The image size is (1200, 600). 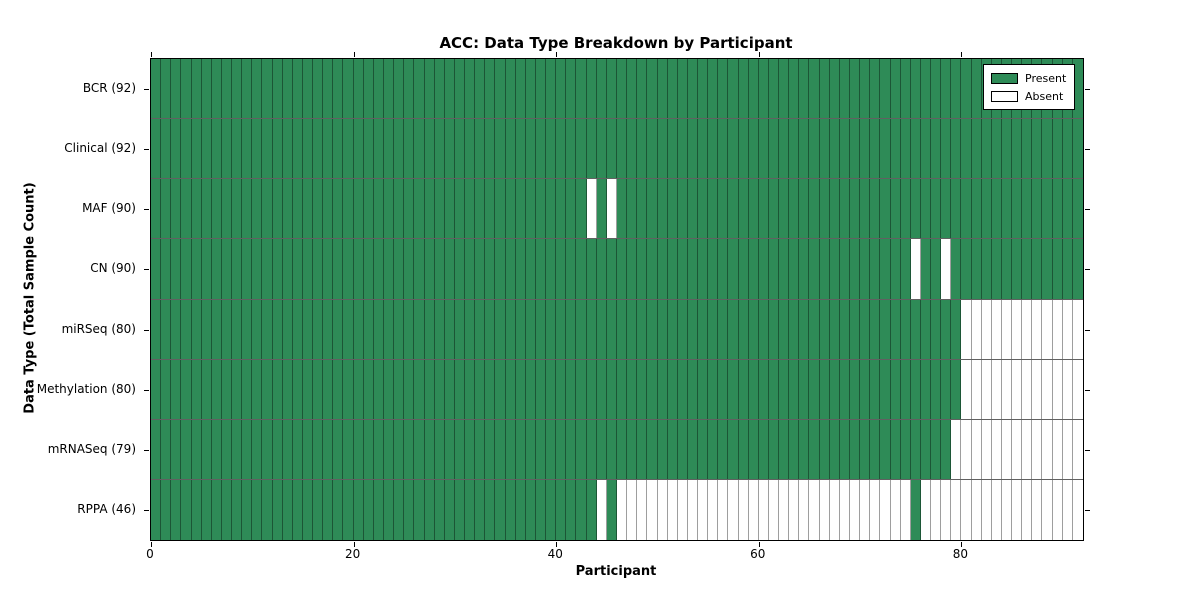 What do you see at coordinates (91, 448) in the screenshot?
I see `y-tick-label: mRNASeq (79)` at bounding box center [91, 448].